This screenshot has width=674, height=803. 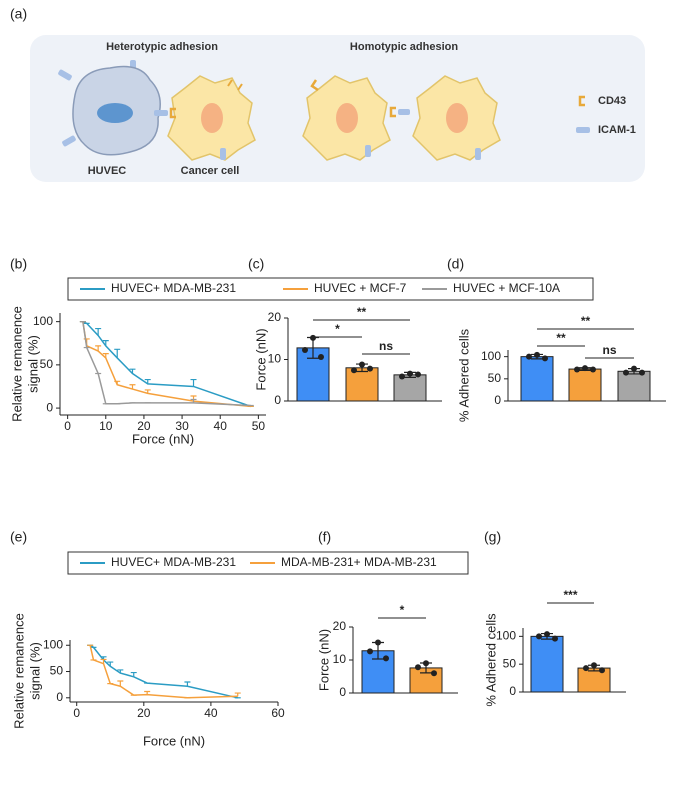 I want to click on x-tick-label: 40, so click(x=211, y=713).